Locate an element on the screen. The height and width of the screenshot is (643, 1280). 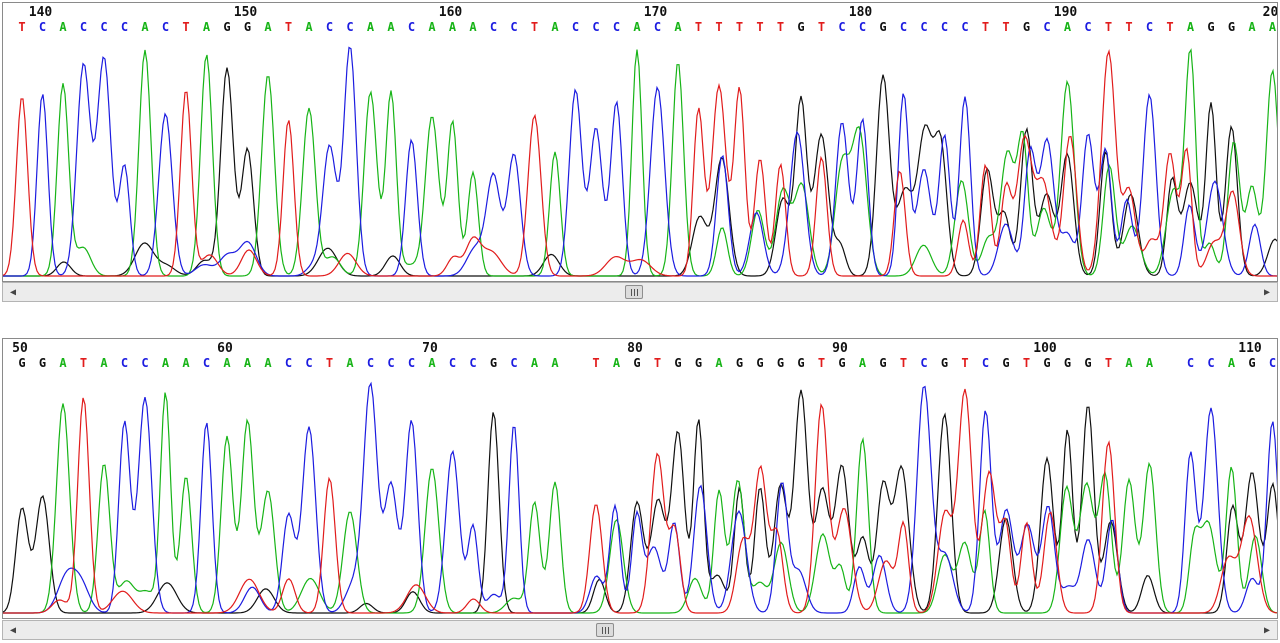
horizontal-scrollbar-top: ◀ ▶ is located at coordinates (640, 292).